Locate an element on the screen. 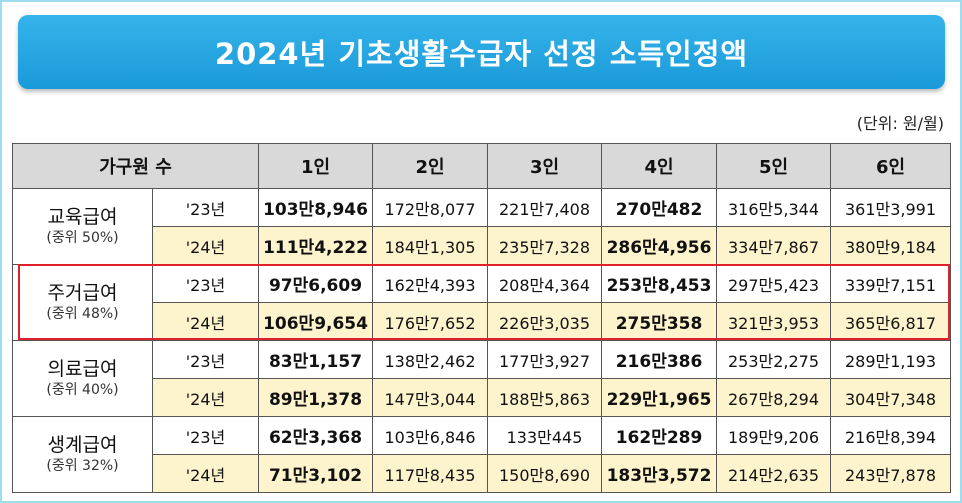 This screenshot has width=962, height=503. value-cell: 162만4,393 is located at coordinates (430, 283).